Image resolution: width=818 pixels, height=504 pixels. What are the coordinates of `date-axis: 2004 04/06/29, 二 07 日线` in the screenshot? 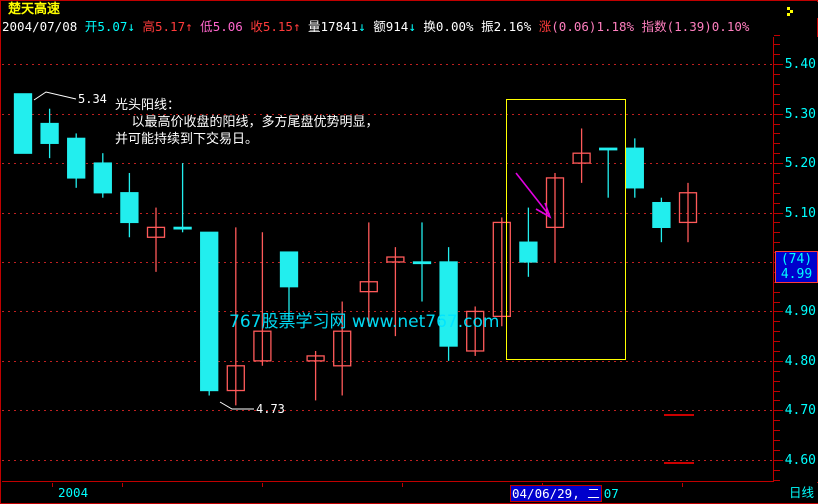 It's located at (410, 493).